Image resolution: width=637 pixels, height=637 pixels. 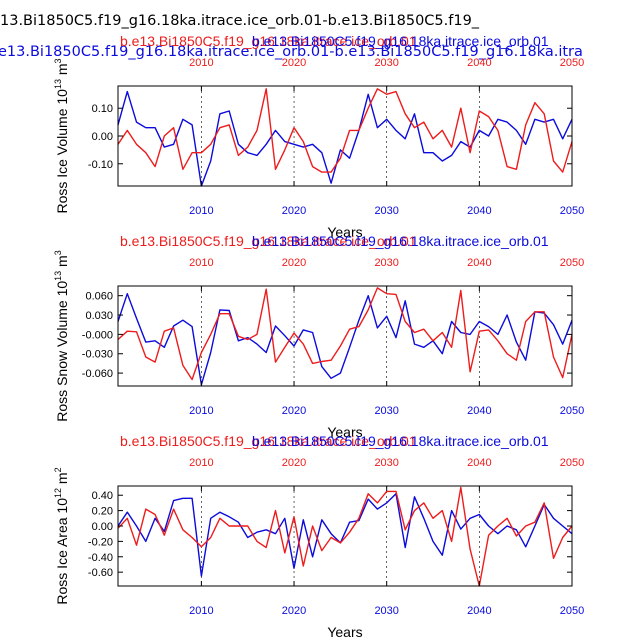 What do you see at coordinates (62, 351) in the screenshot?
I see `y-axis-label-text: Ross Snow Volume 10` at bounding box center [62, 351].